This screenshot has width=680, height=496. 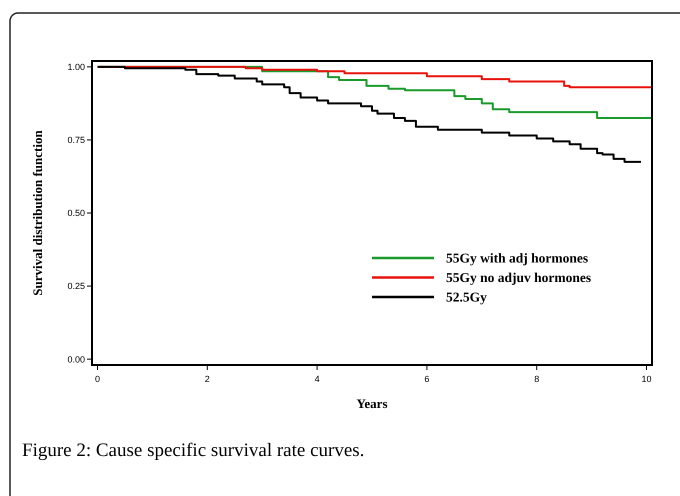 I want to click on x-tick-label: 4, so click(x=317, y=379).